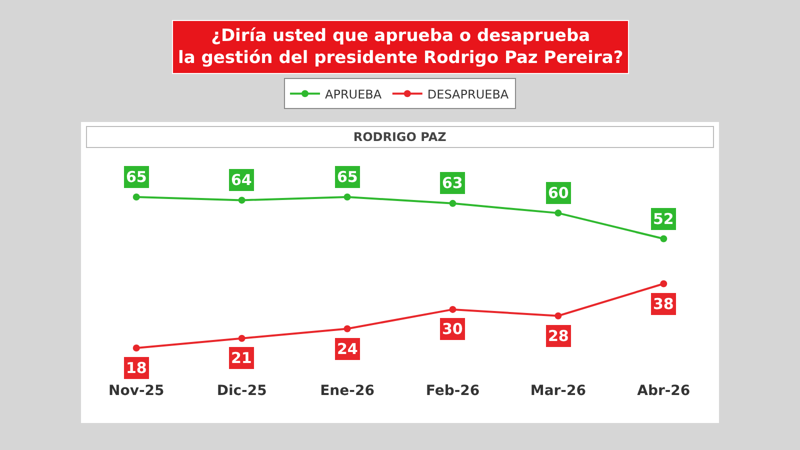 The image size is (800, 450). Describe the element at coordinates (353, 94) in the screenshot. I see `legend-label: APRUEBA` at that location.